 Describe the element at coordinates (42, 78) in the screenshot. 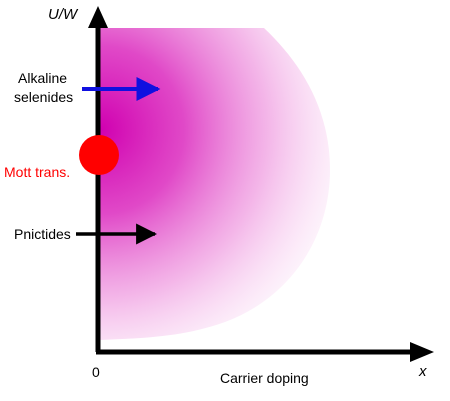

I see `alkaline-selenides-label-line1: Alkaline` at that location.